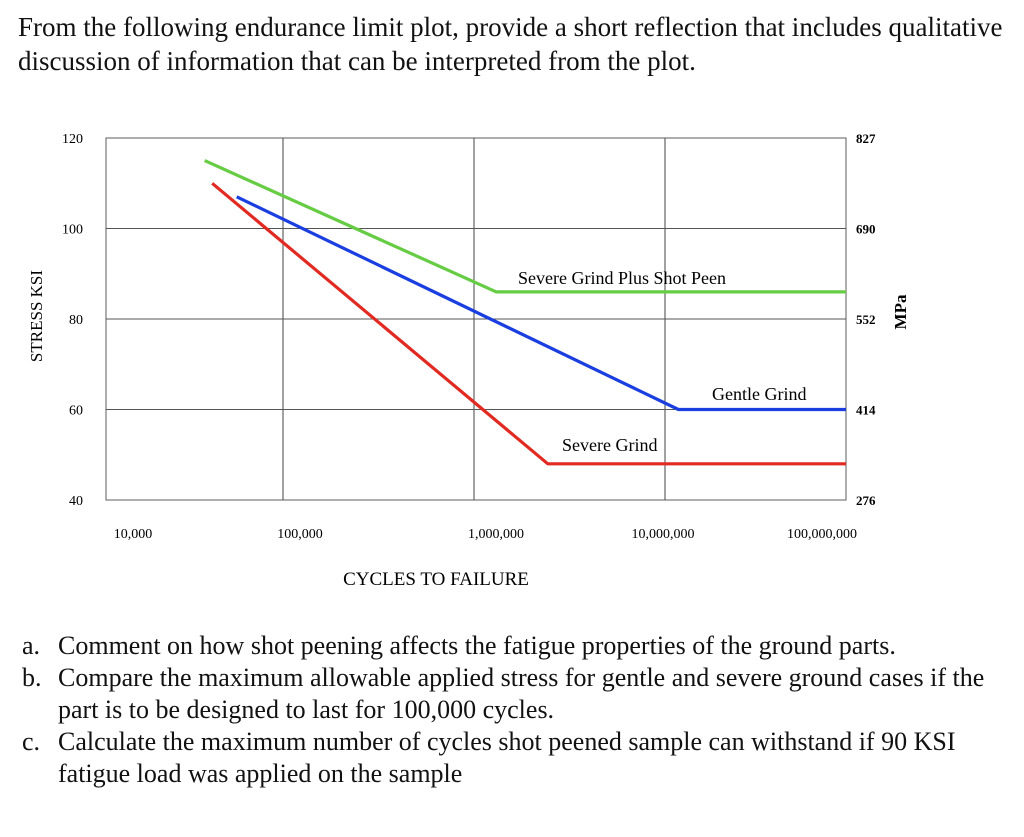 This screenshot has height=837, width=1024. I want to click on question-marker: a., so click(31, 645).